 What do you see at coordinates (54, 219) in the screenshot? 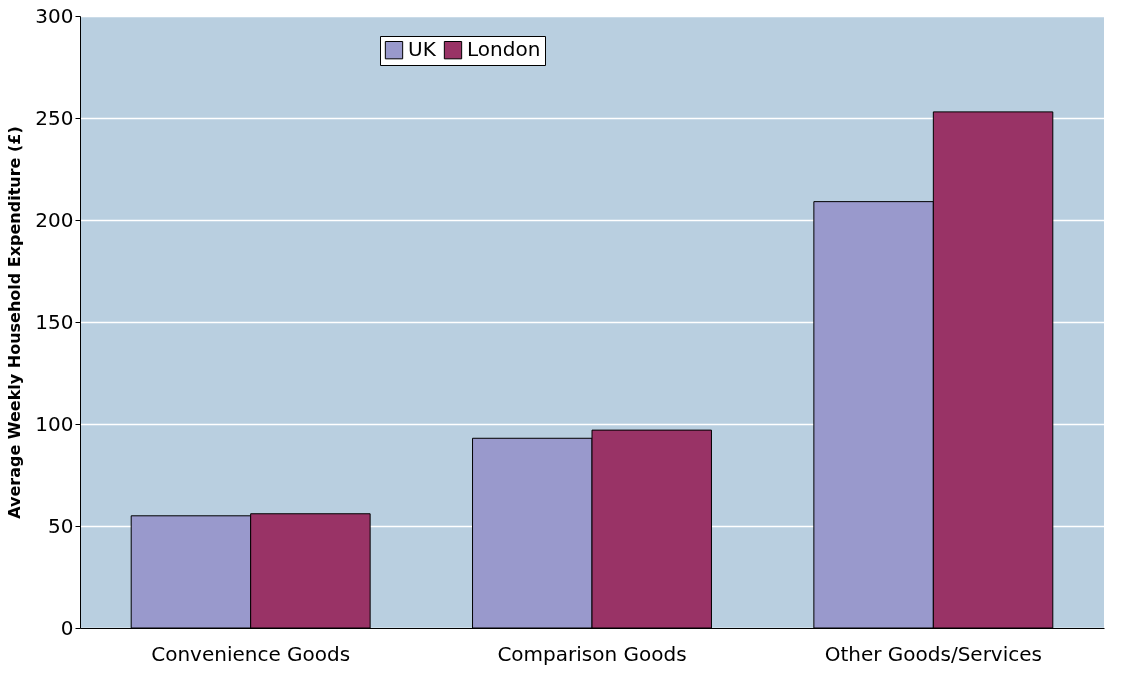
I see `y-tick-label: 200` at bounding box center [54, 219].